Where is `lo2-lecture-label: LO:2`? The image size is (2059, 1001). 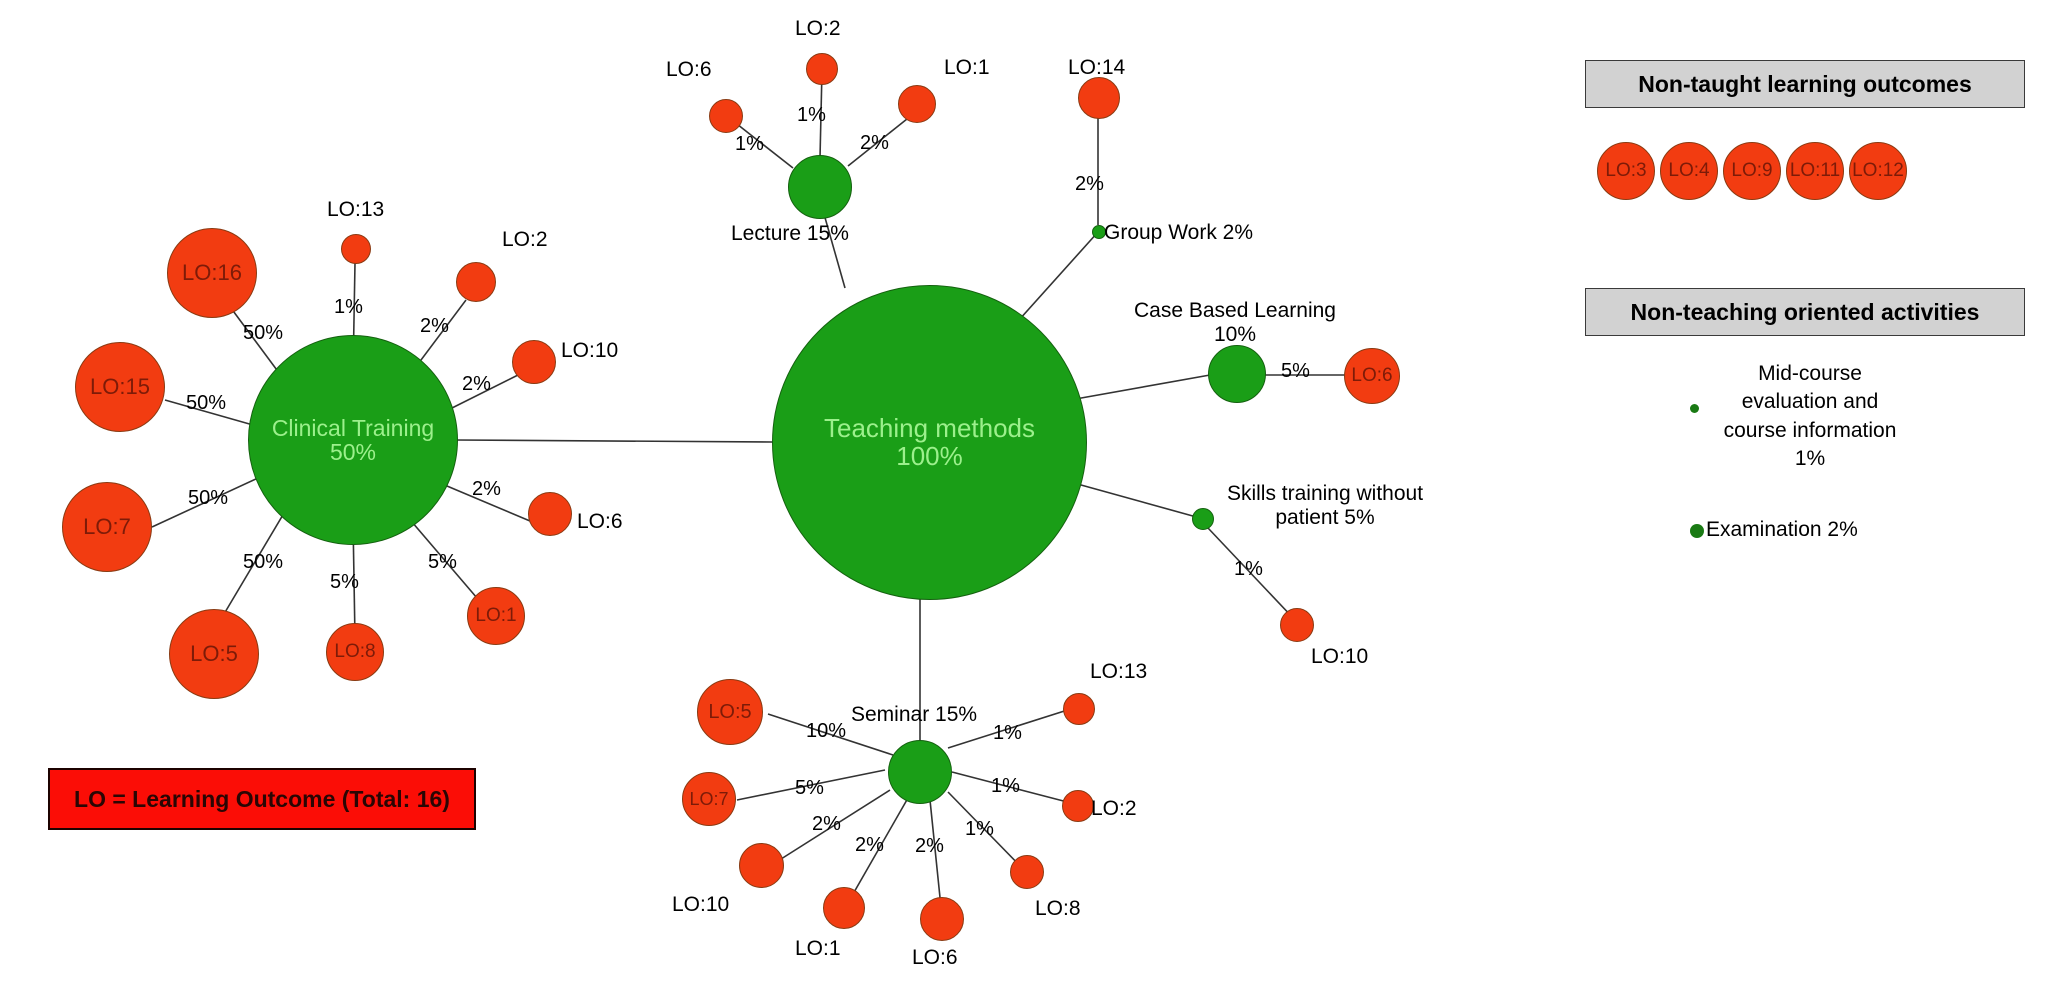
lo2-lecture-label: LO:2 is located at coordinates (818, 28).